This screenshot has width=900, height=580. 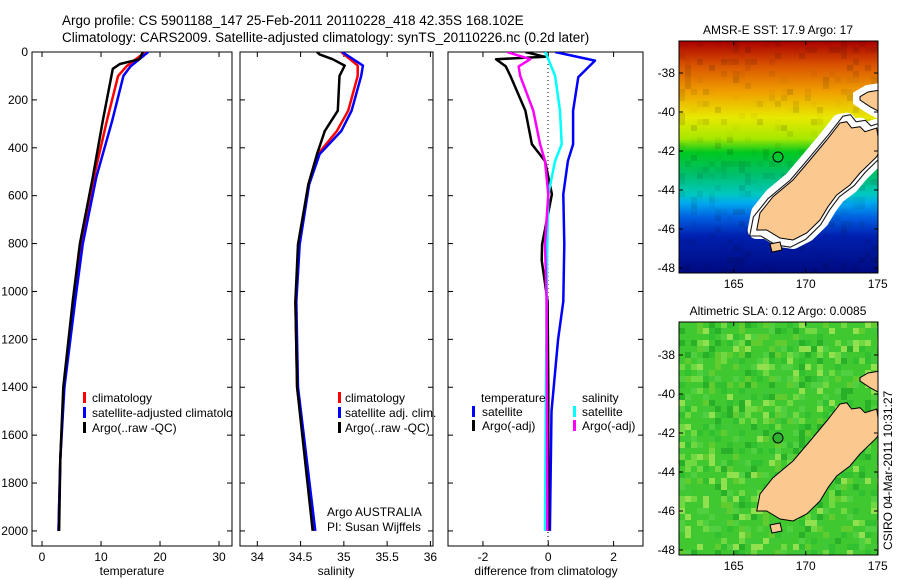 What do you see at coordinates (513, 398) in the screenshot?
I see `legend-header-temperature: temperature` at bounding box center [513, 398].